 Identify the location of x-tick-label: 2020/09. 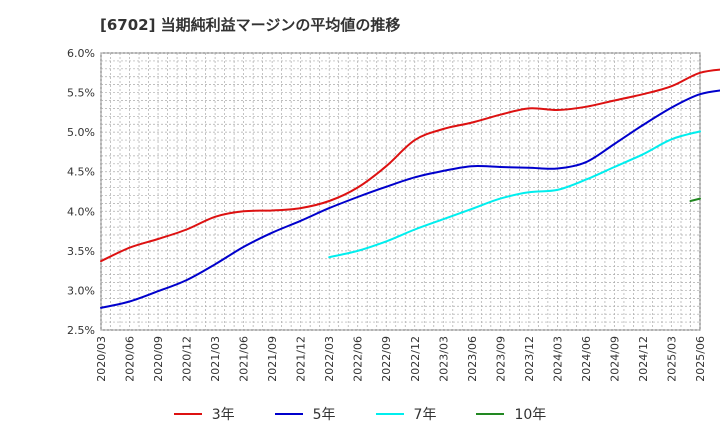
(158, 359).